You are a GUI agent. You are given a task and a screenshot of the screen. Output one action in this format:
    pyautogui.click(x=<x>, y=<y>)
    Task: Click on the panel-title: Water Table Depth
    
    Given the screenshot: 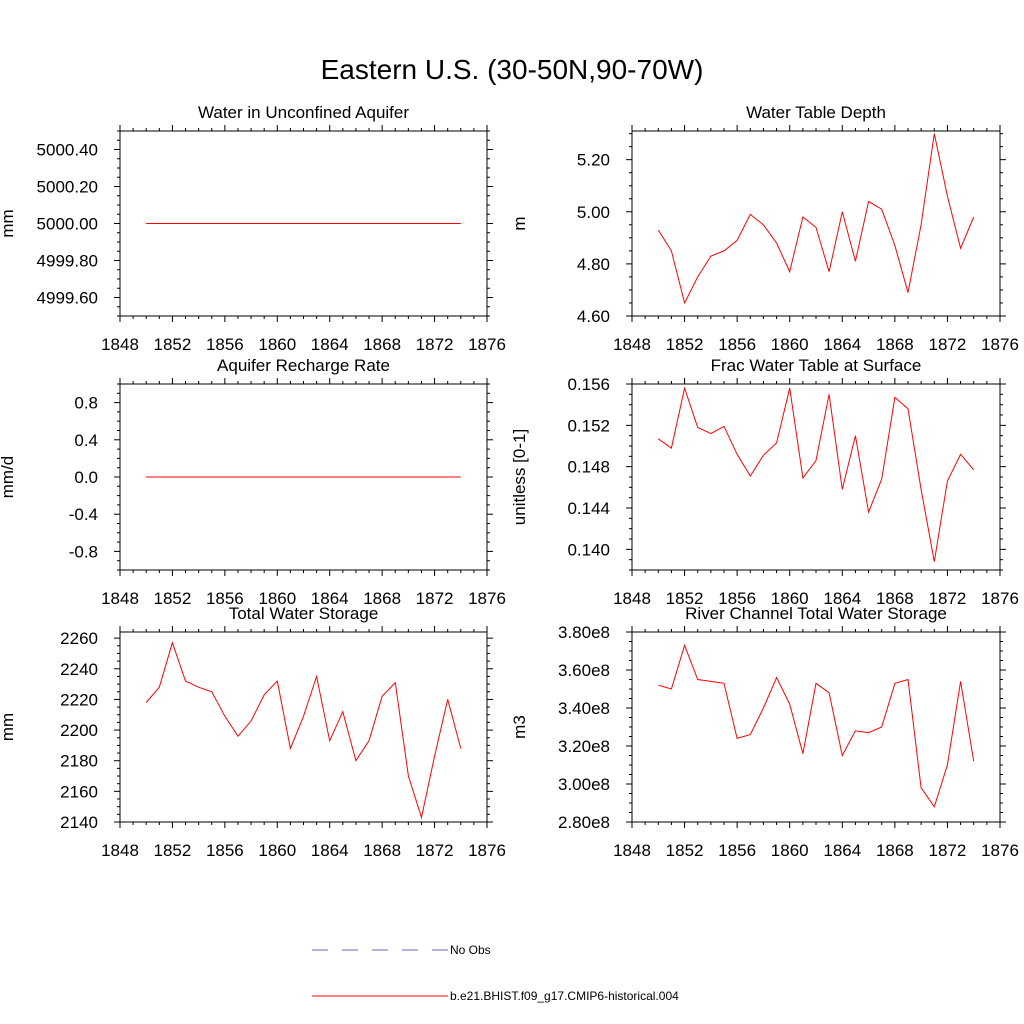 What is the action you would take?
    pyautogui.click(x=816, y=112)
    